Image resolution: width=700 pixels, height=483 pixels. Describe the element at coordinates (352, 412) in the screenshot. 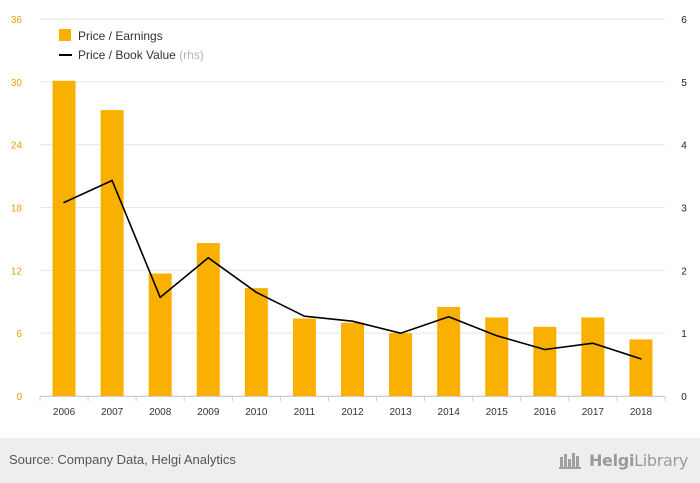

I see `x-tick-label: 2012` at that location.